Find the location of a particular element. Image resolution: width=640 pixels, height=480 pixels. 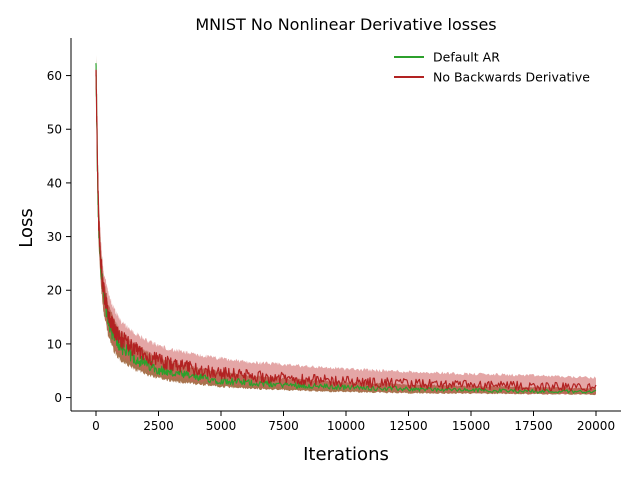

y-axis-ticks: 0 10 20 30 40 50 60 is located at coordinates (59, 237).